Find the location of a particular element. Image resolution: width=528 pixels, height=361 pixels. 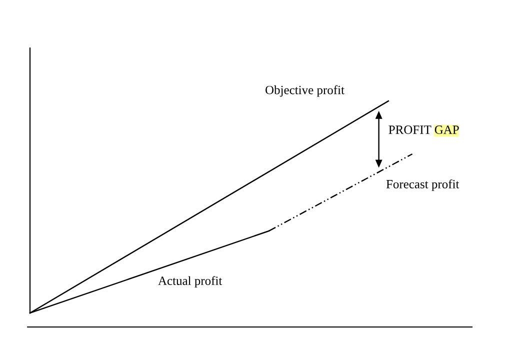

text: Objective profit is located at coordinates (305, 91).